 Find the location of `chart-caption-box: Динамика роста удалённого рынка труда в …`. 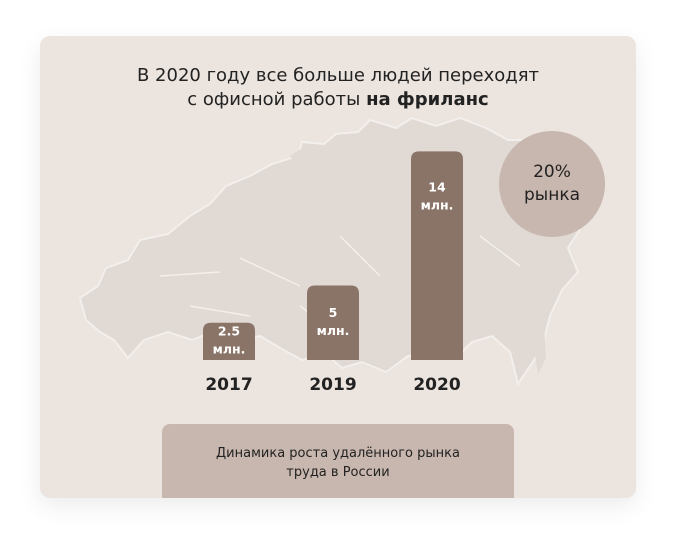

chart-caption-box: Динамика роста удалённого рынка труда в … is located at coordinates (338, 461).